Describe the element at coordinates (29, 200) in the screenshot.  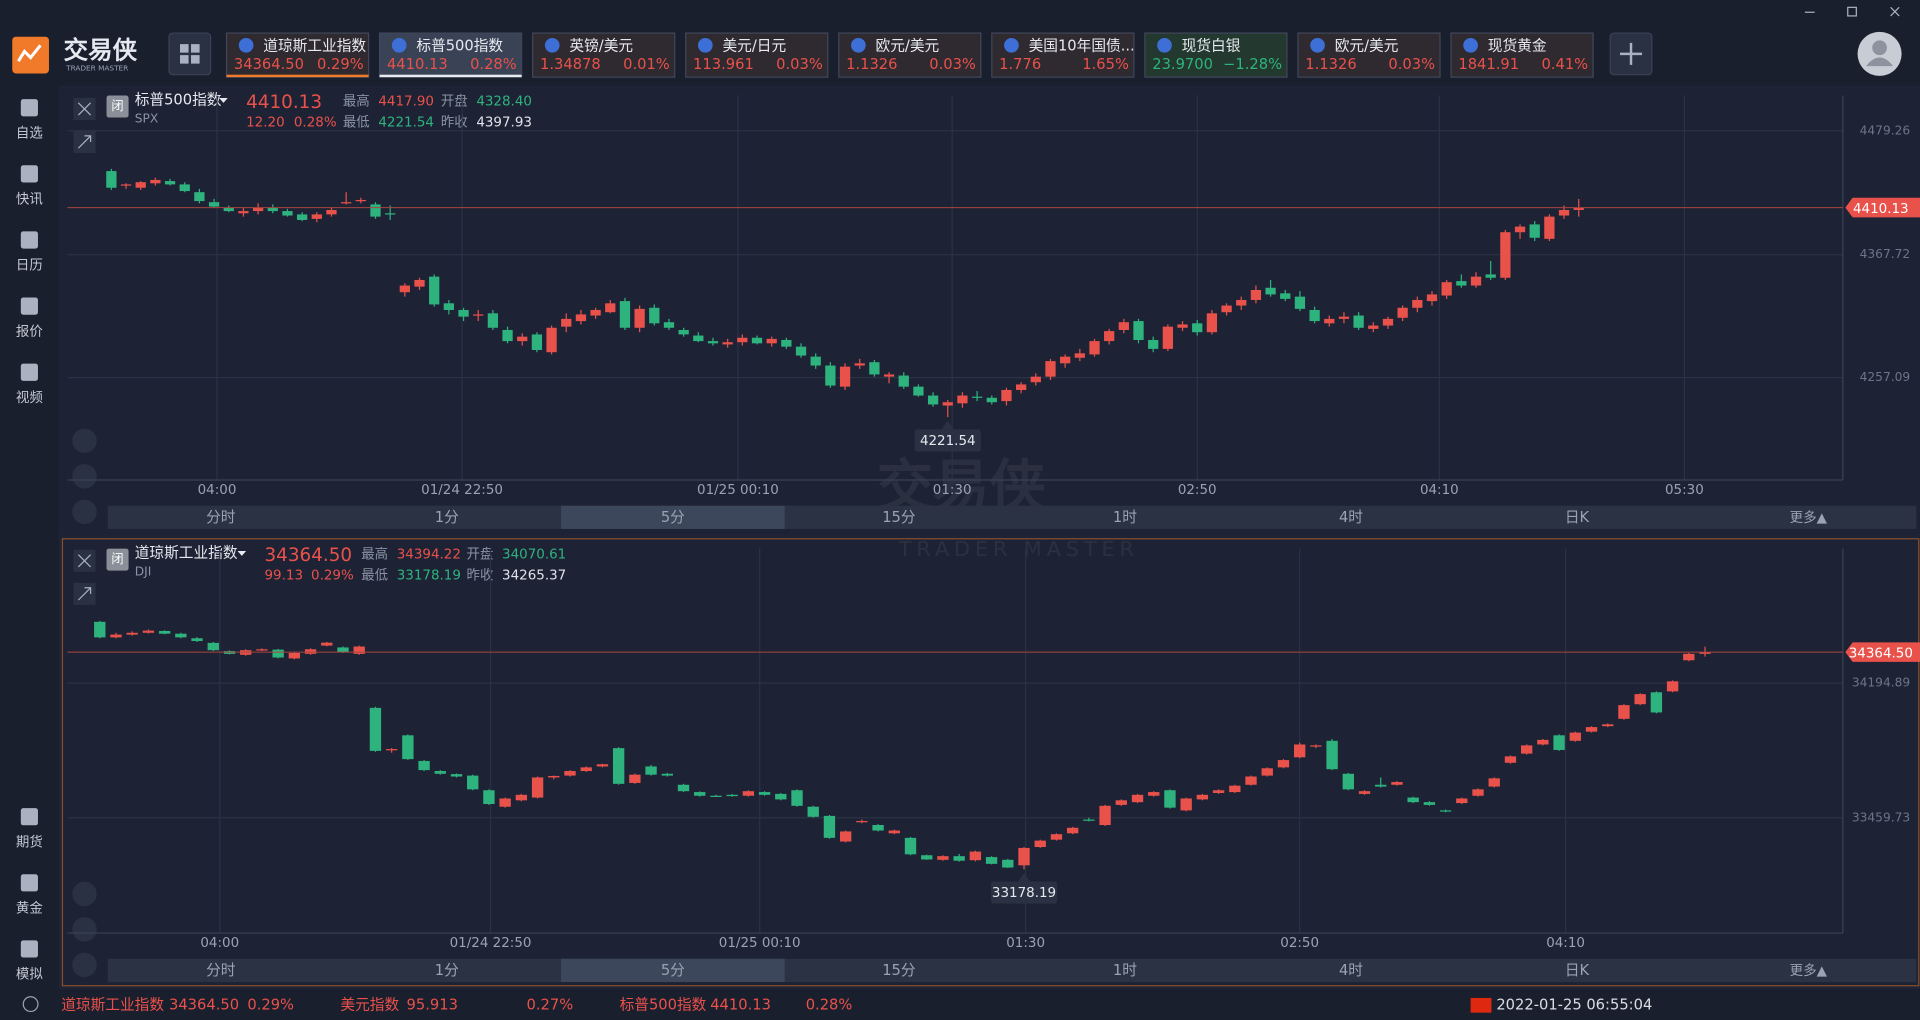
I see `sidebar-label: 快讯` at that location.